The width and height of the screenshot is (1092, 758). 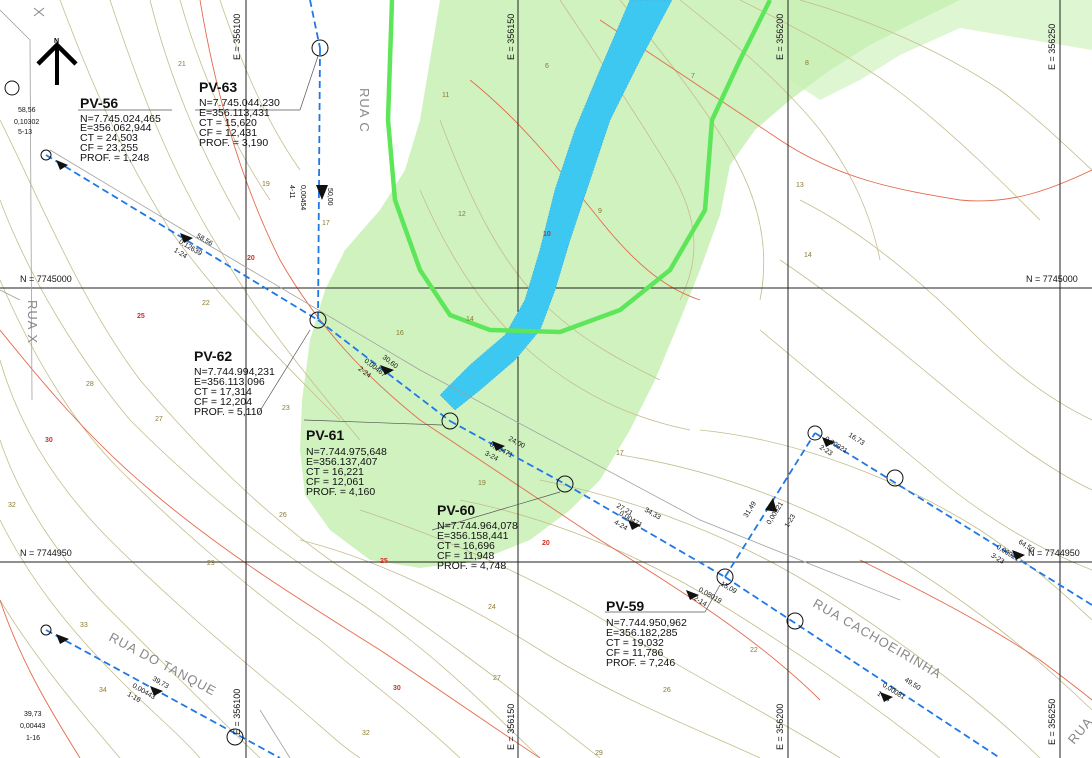 I want to click on svg-text: 23, so click(x=286, y=408).